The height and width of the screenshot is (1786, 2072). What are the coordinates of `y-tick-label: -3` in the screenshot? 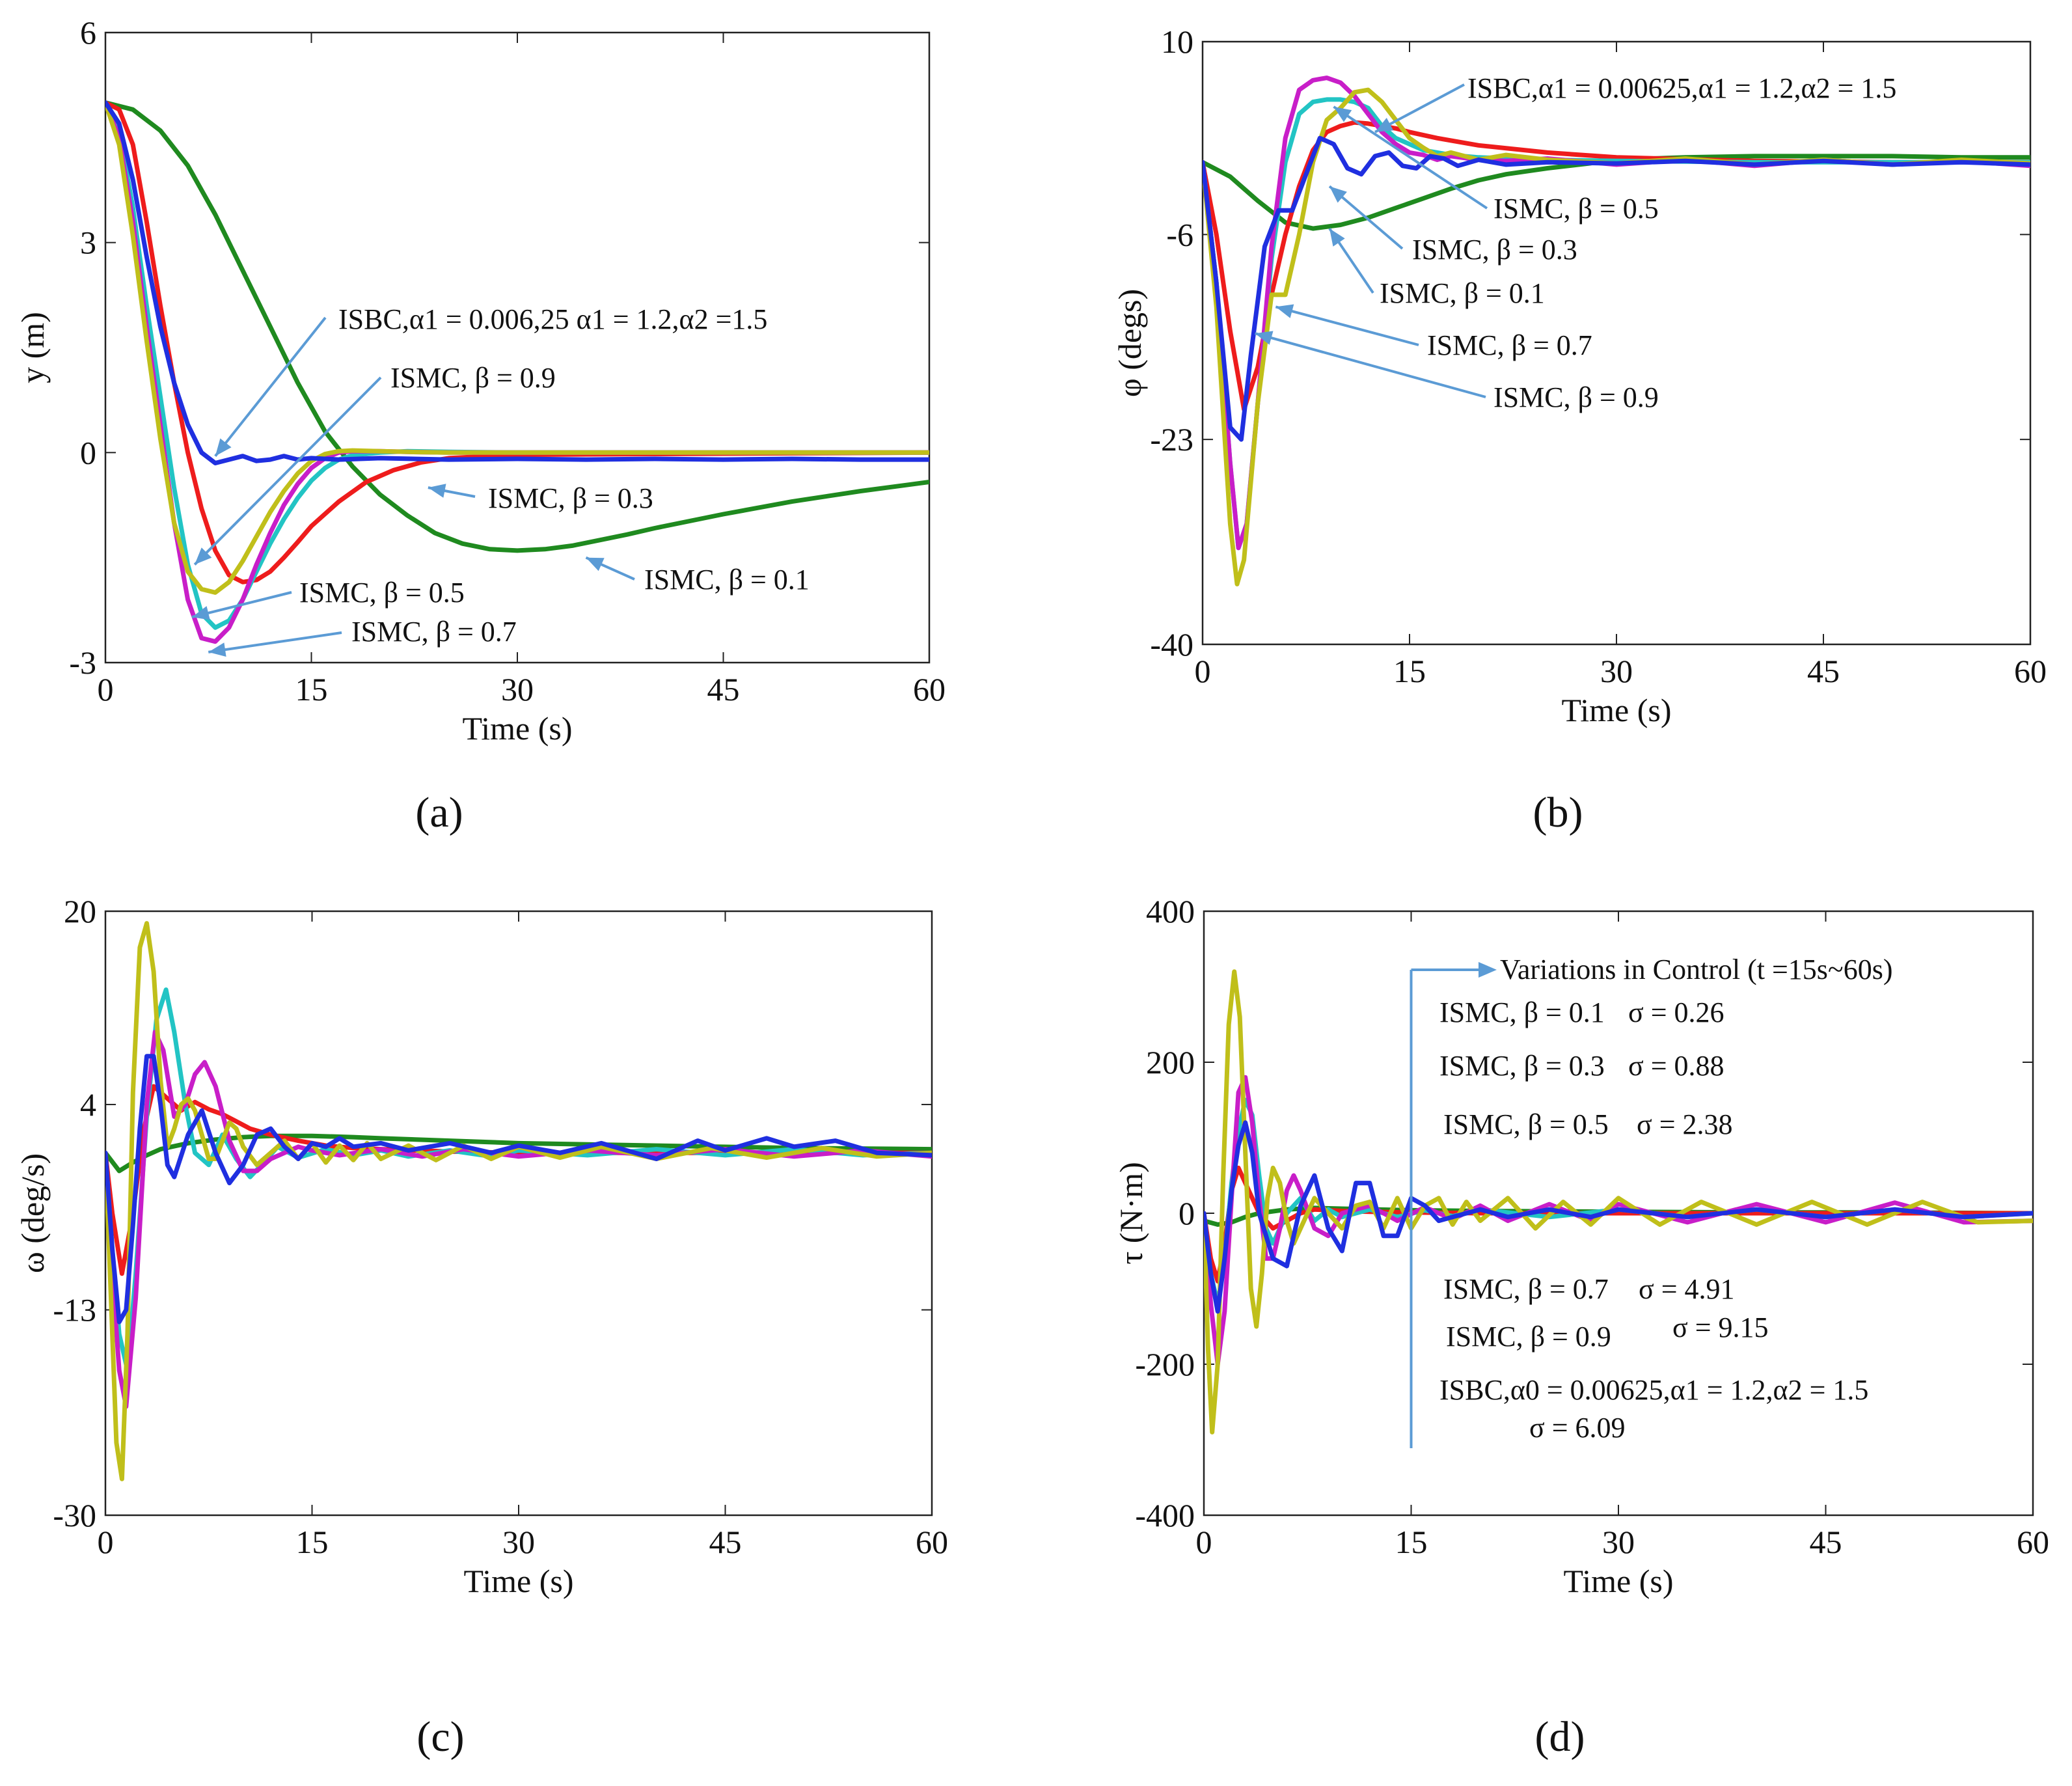 It's located at (82, 662).